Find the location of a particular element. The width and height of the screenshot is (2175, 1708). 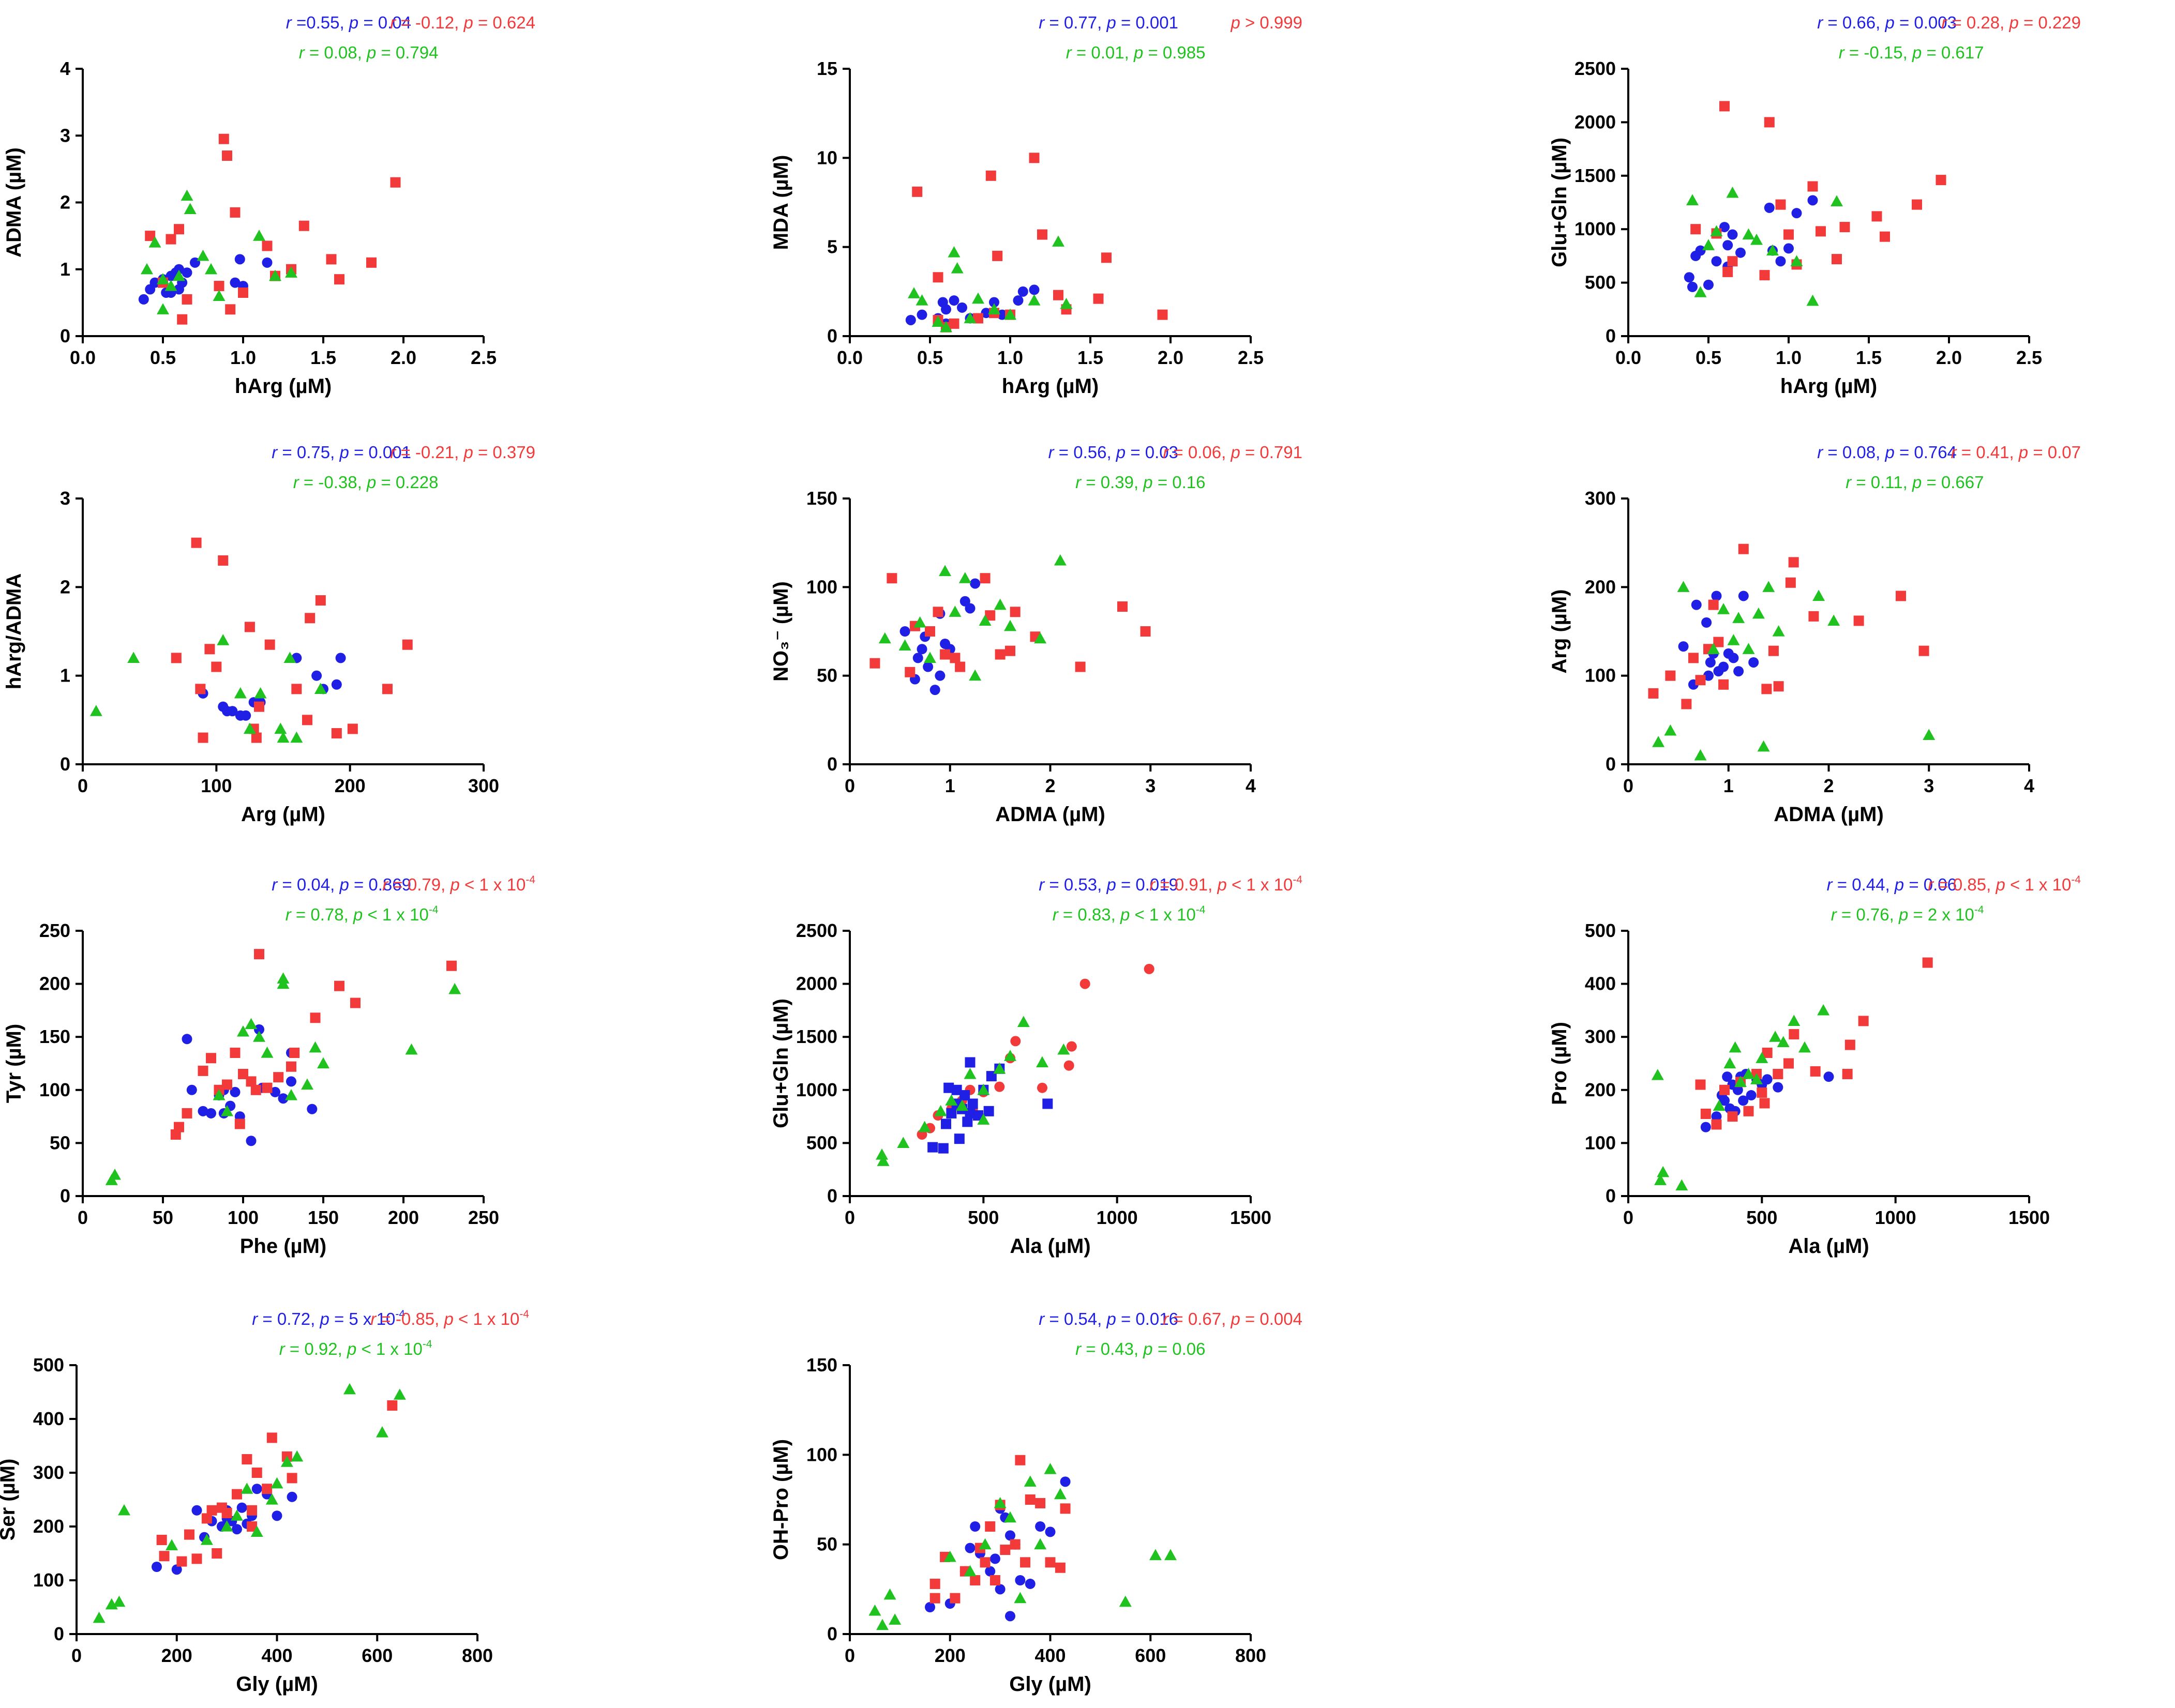

y-tick-label: 250 is located at coordinates (55, 931).